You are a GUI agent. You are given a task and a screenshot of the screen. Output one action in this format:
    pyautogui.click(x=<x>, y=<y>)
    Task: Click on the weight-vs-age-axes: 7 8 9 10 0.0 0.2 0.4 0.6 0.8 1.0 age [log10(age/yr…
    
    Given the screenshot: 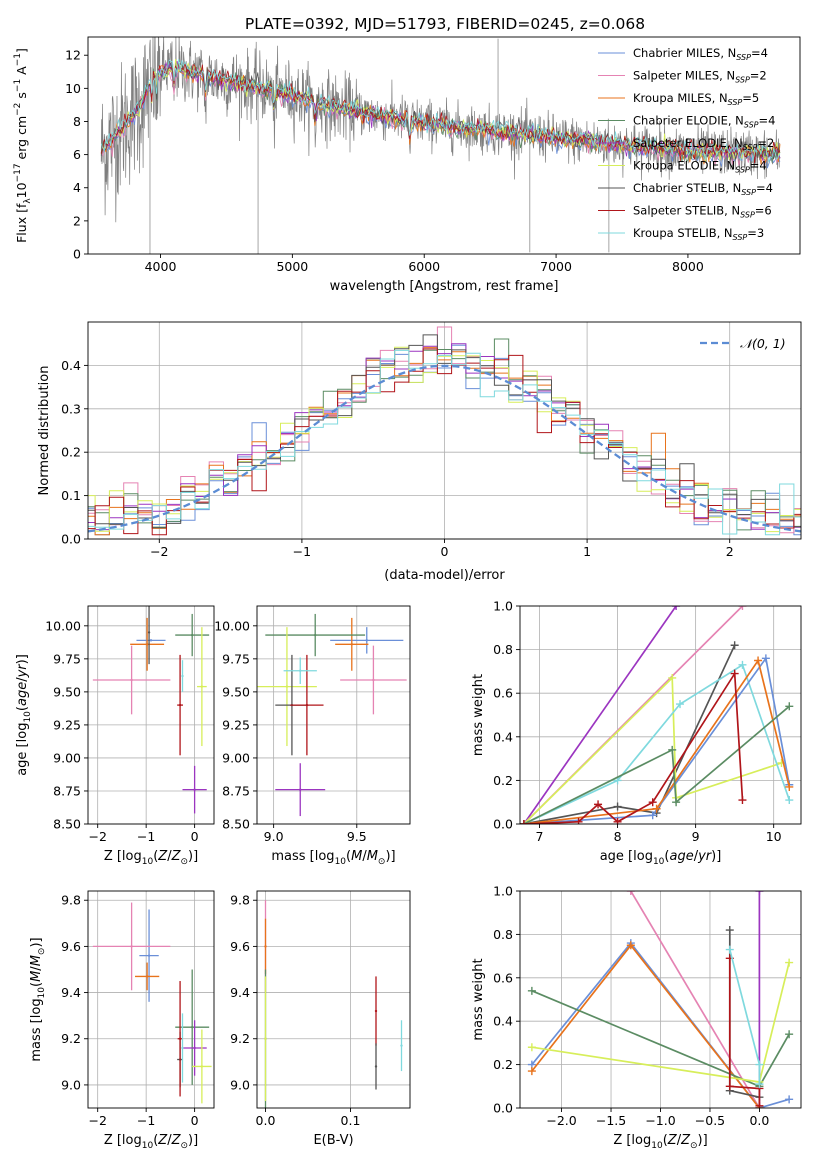 What is the action you would take?
    pyautogui.click(x=636, y=733)
    